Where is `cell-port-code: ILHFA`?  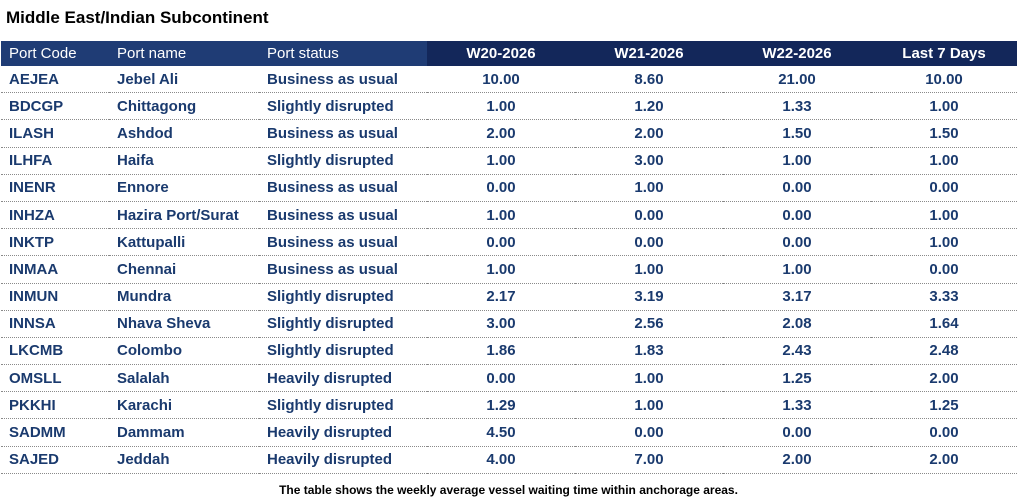
cell-port-code: ILHFA is located at coordinates (55, 161).